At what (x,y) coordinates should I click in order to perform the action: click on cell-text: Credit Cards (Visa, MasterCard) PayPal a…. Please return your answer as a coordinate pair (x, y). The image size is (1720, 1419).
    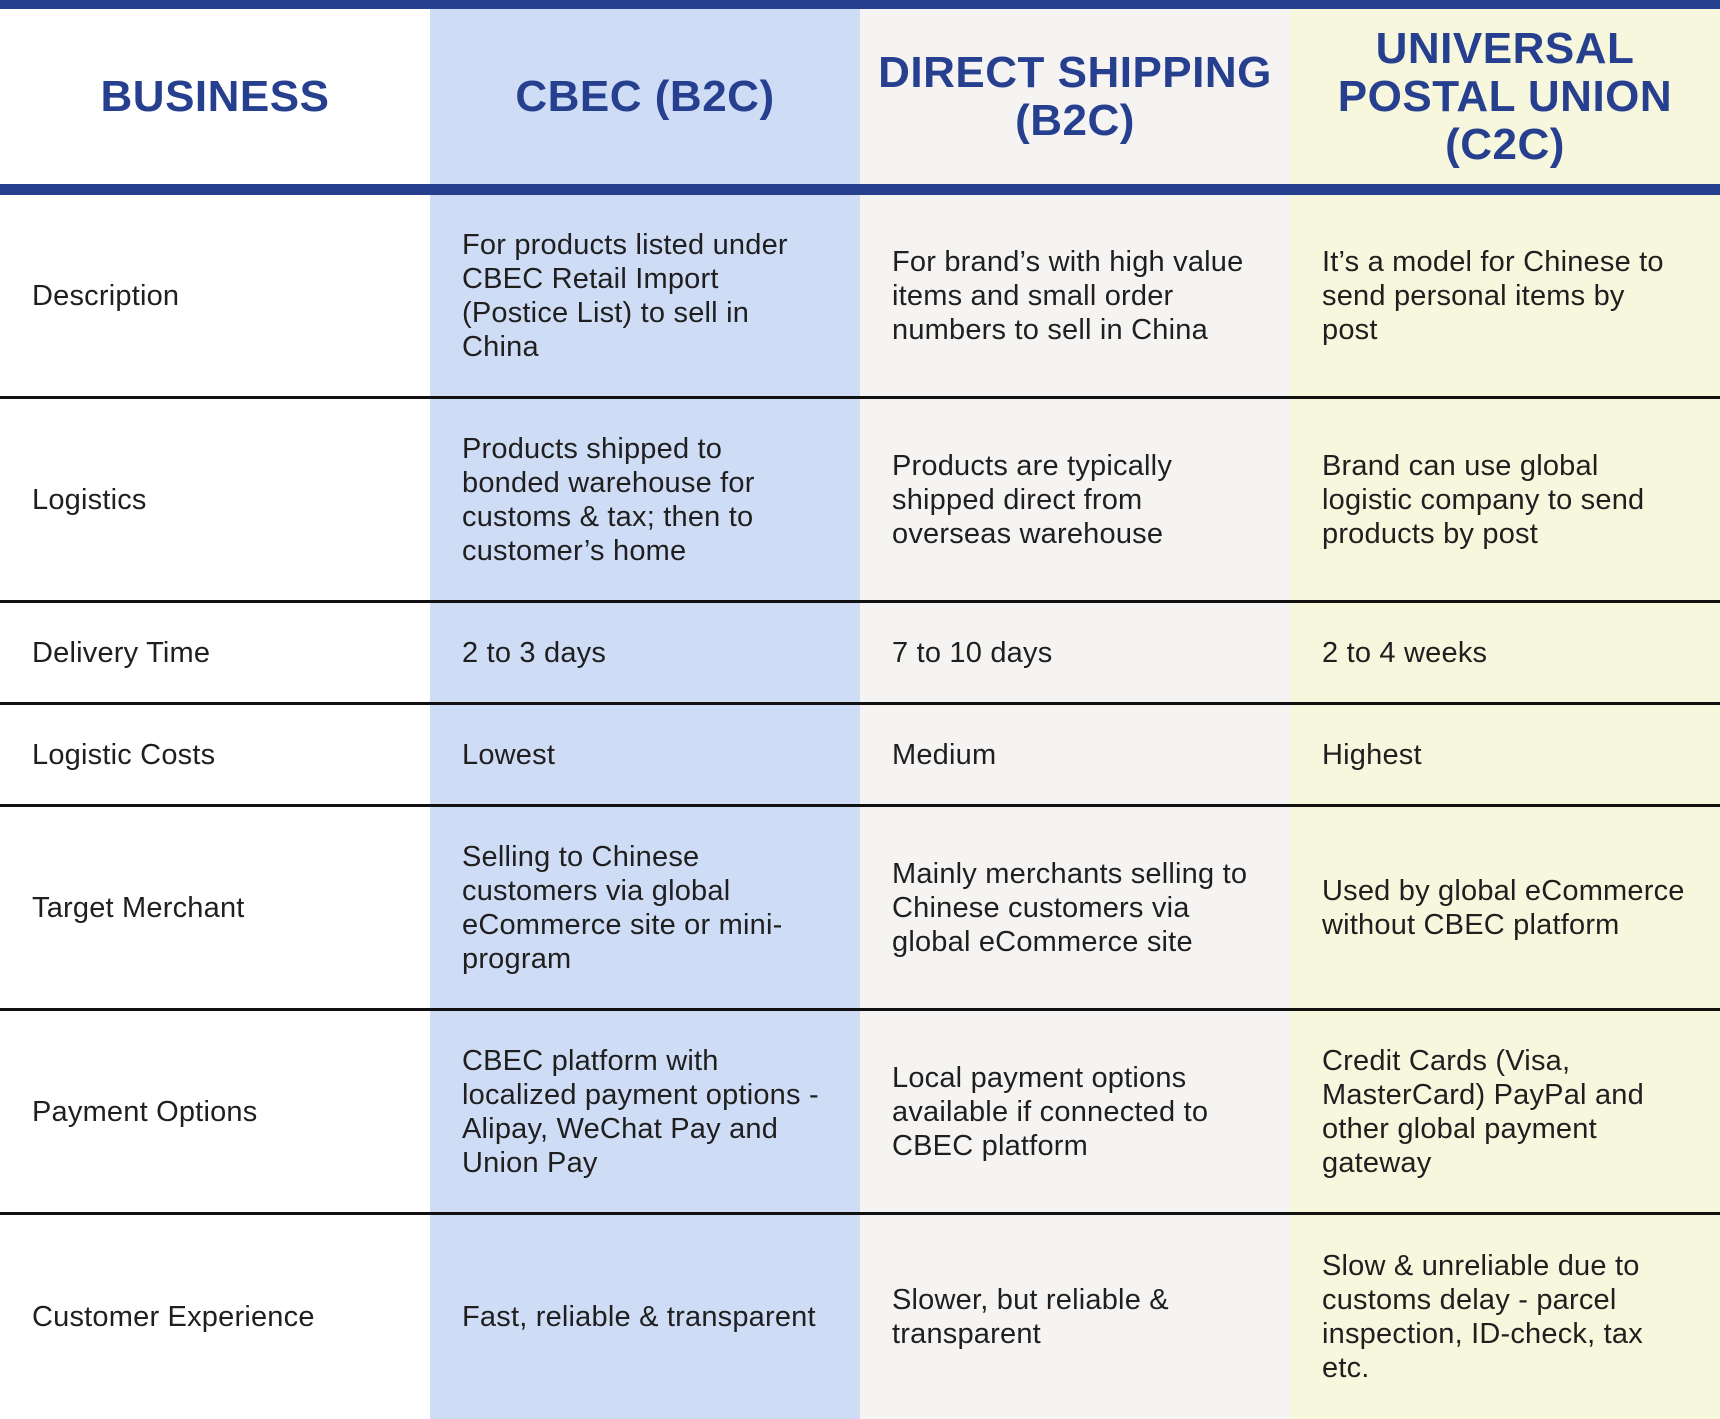
    Looking at the image, I should click on (1483, 1111).